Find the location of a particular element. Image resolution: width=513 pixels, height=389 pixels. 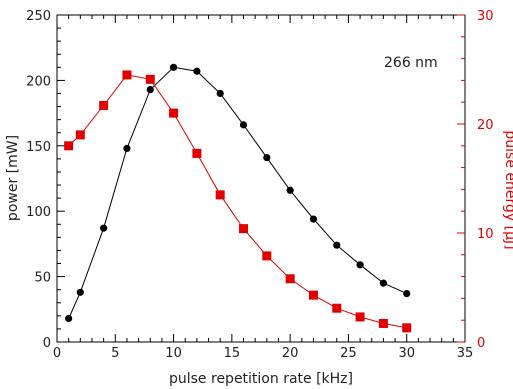

x-tick-label: 30 is located at coordinates (406, 353).